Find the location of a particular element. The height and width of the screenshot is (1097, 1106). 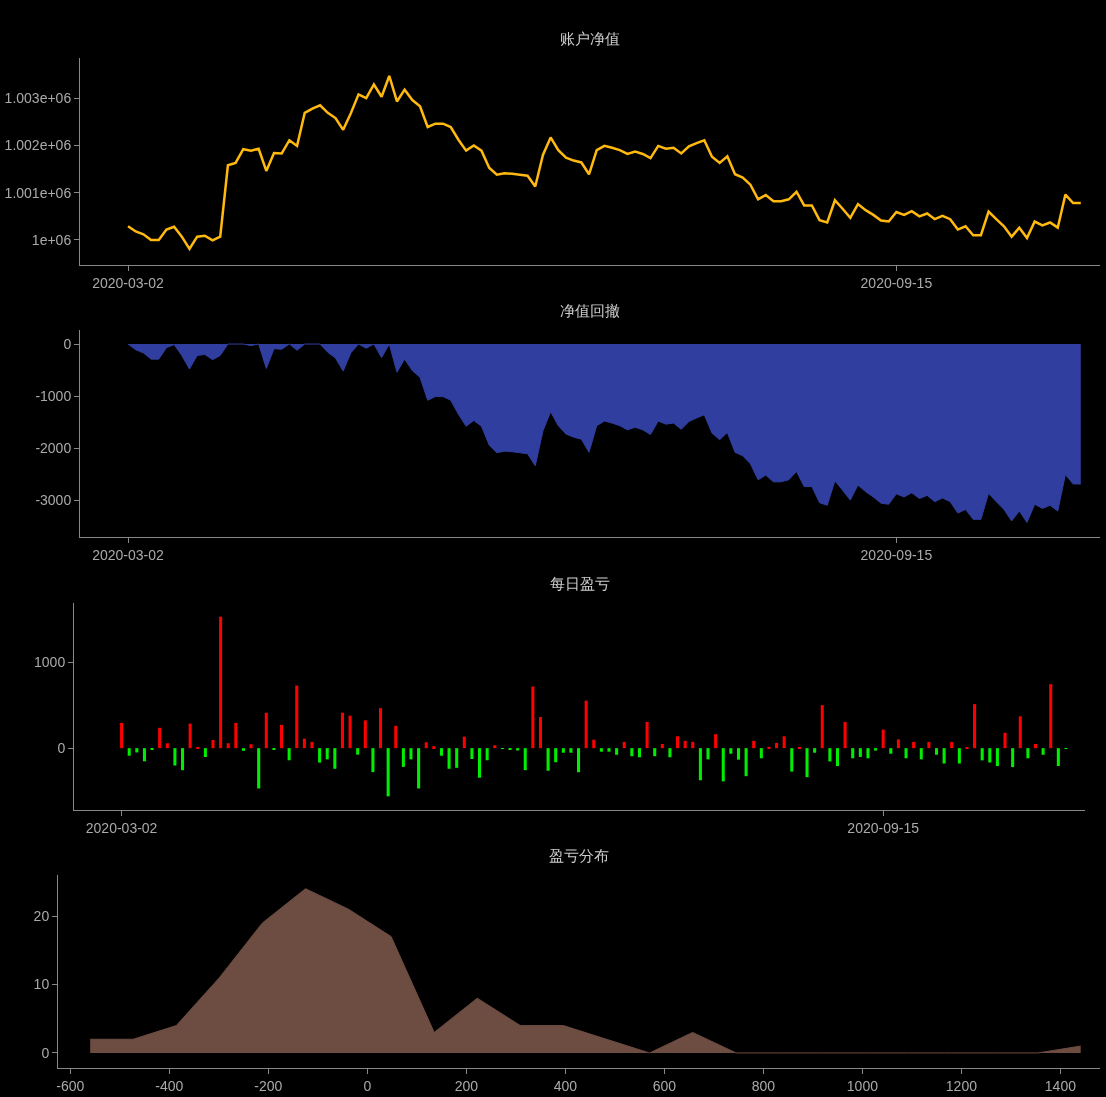

y-tick-label: 1.003e+06 is located at coordinates (38, 98).